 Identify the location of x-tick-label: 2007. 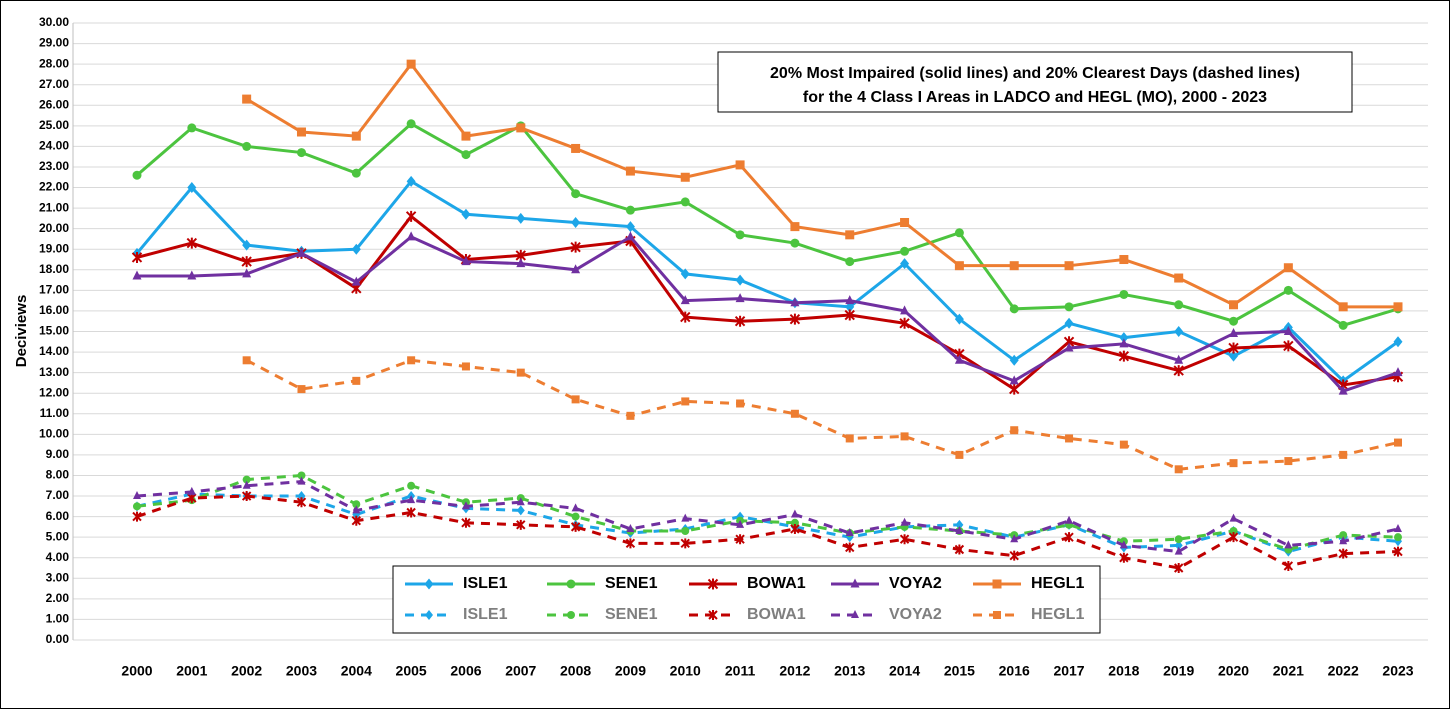
(520, 671).